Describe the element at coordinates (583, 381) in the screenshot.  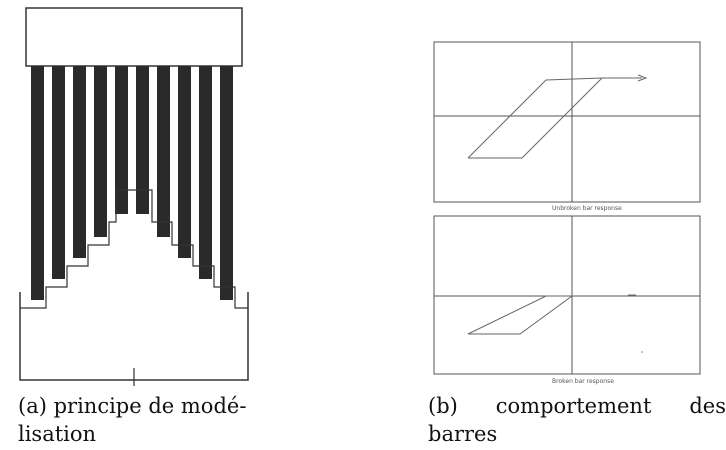
I see `broken-bar-label: Broken bar response` at that location.